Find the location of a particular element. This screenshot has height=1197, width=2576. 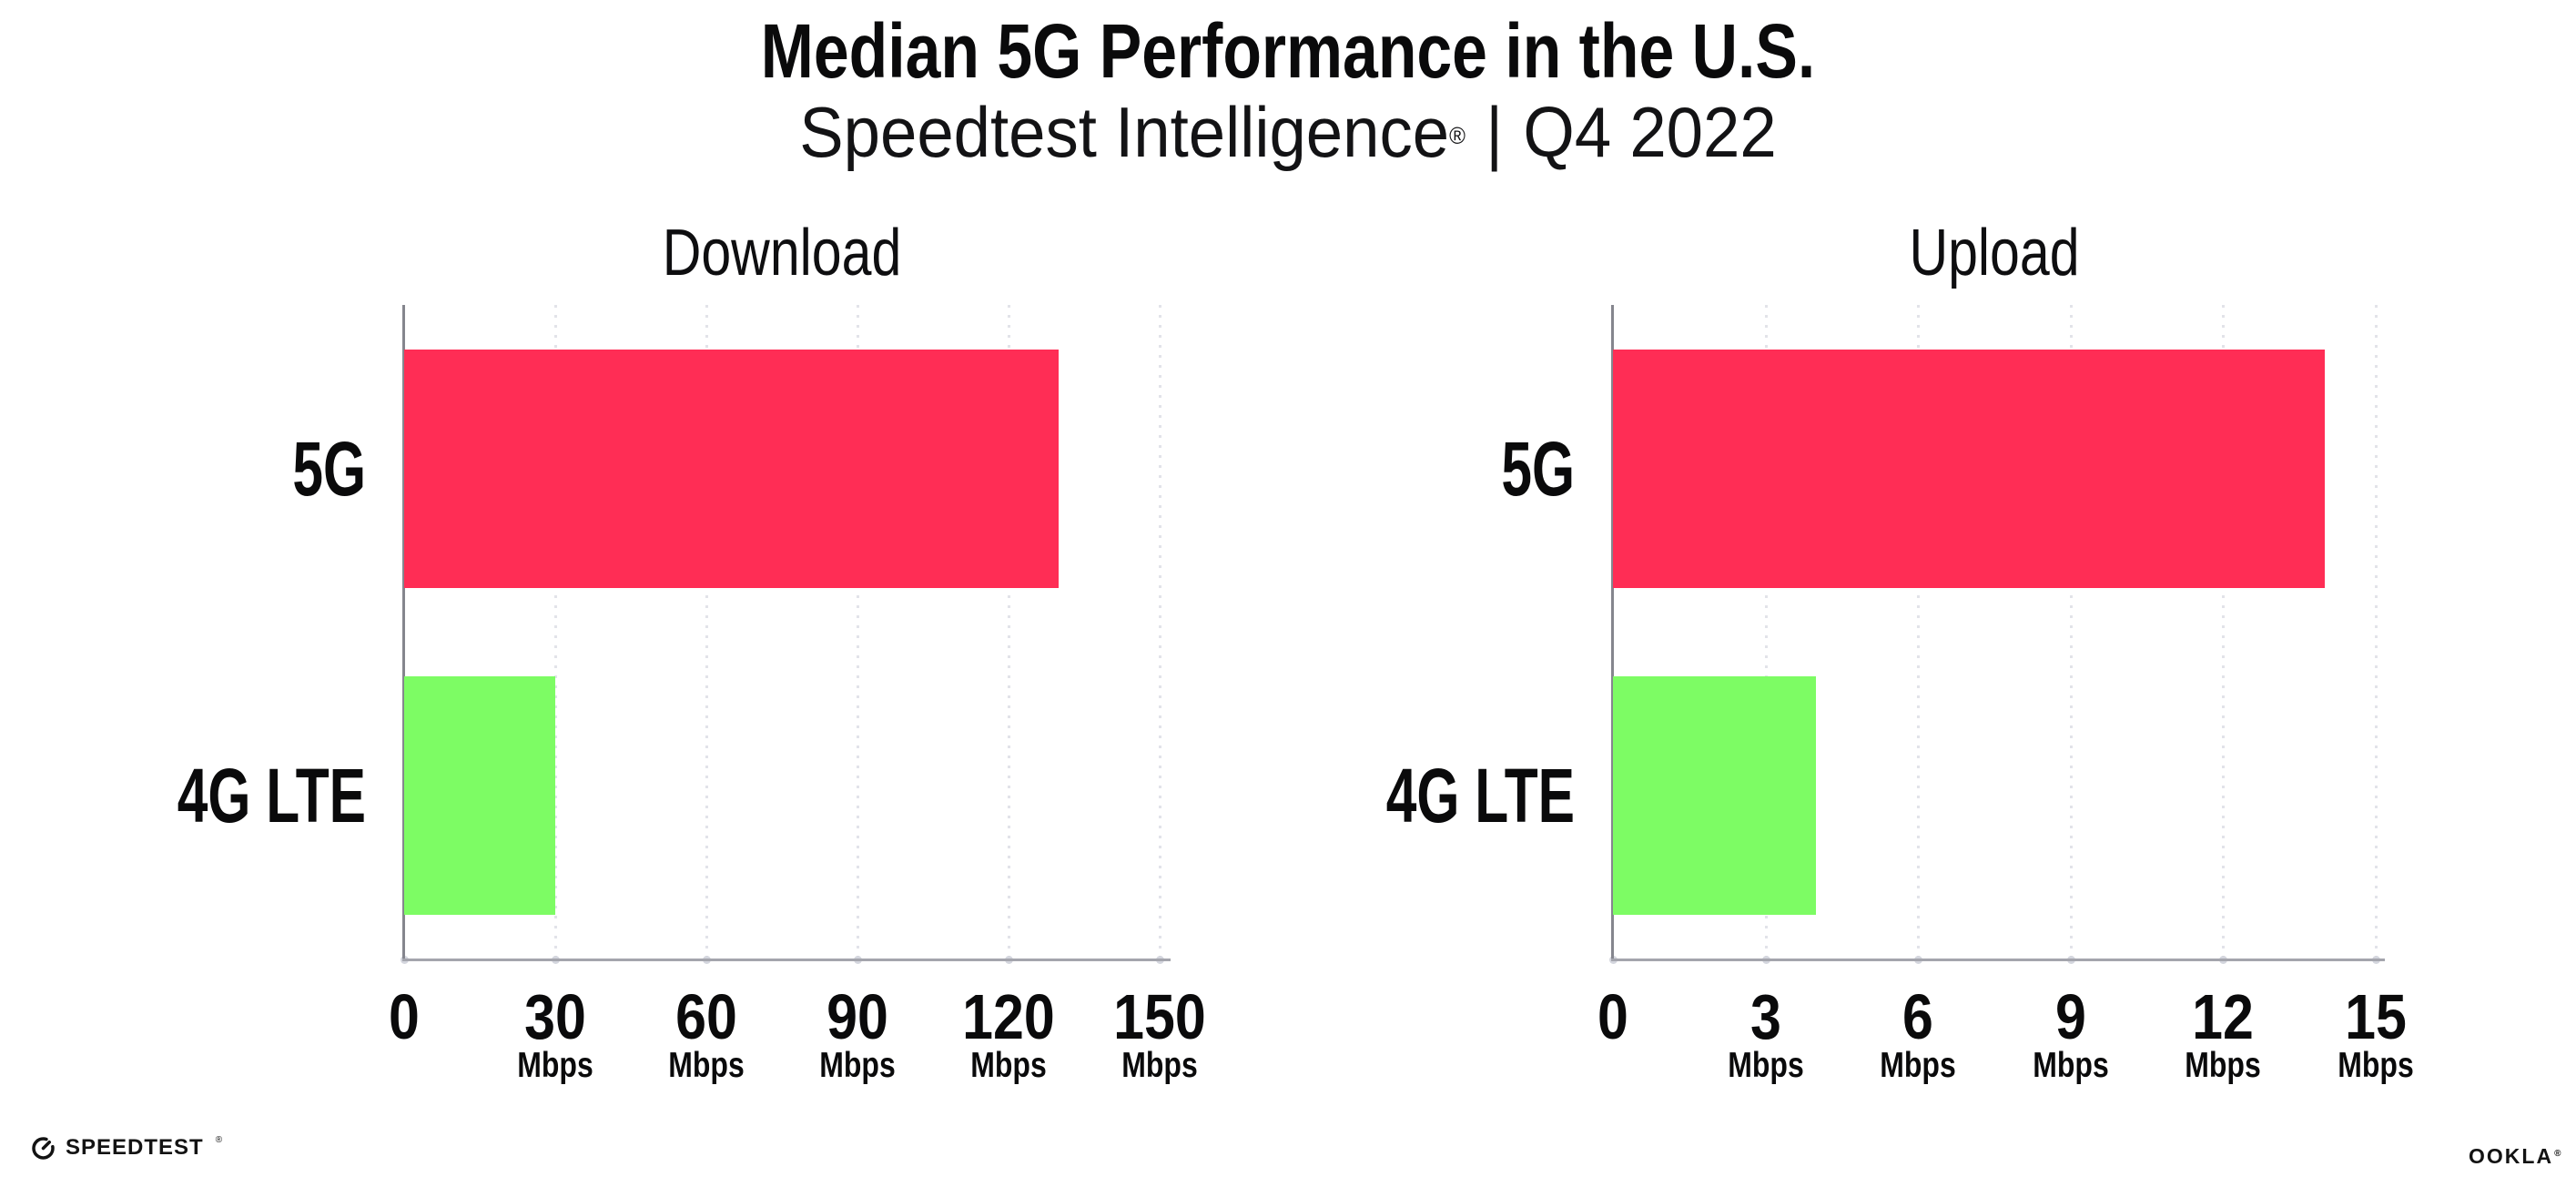

subtitle-brand: Speedtest Intelligence is located at coordinates (1124, 132).